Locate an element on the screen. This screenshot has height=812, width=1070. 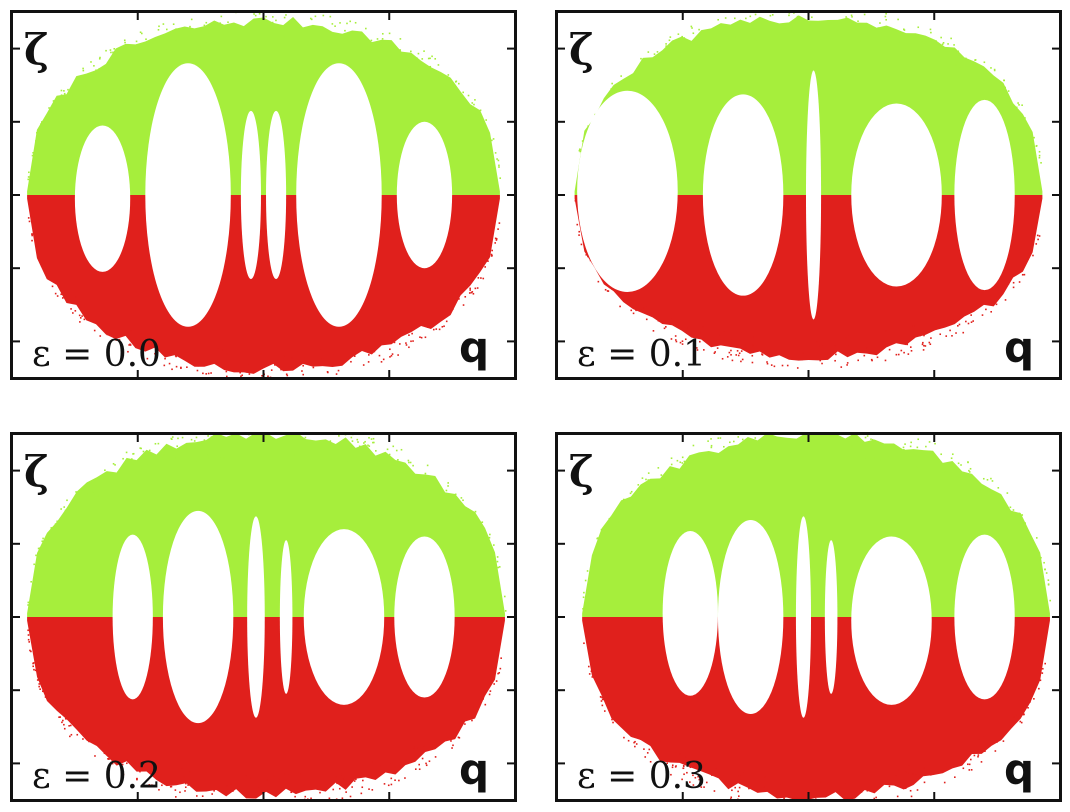
chaotic-sea-lower is located at coordinates (263, 284).